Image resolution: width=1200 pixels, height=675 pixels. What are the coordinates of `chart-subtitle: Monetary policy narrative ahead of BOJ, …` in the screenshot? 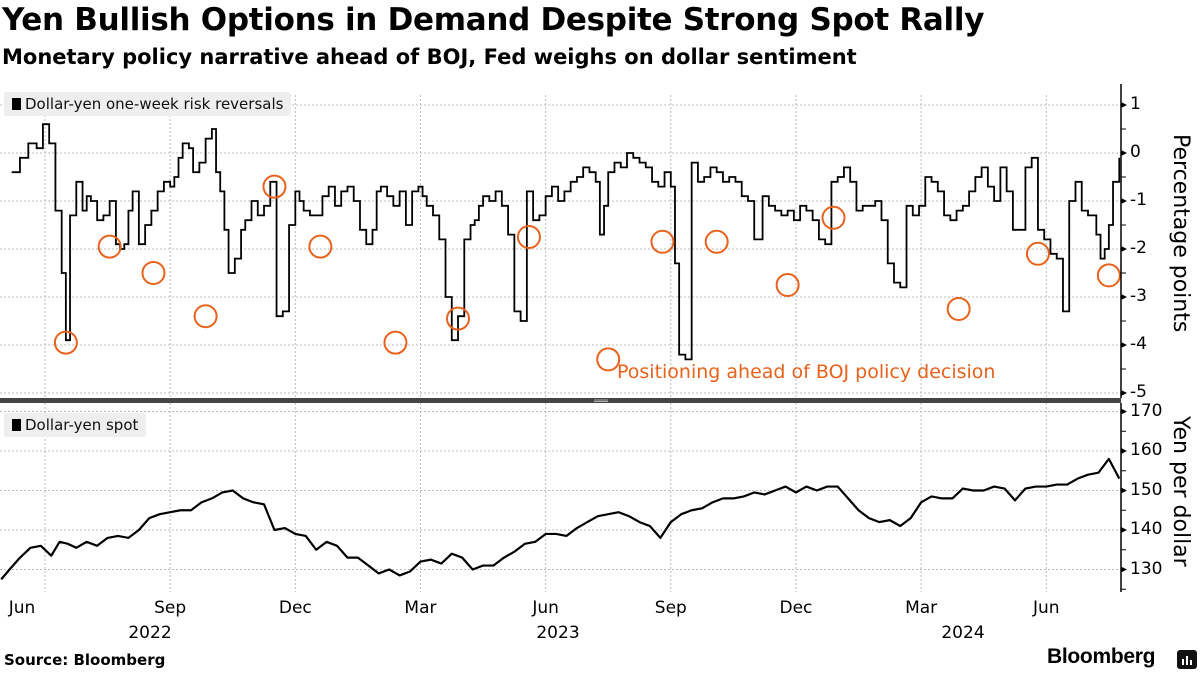 It's located at (429, 57).